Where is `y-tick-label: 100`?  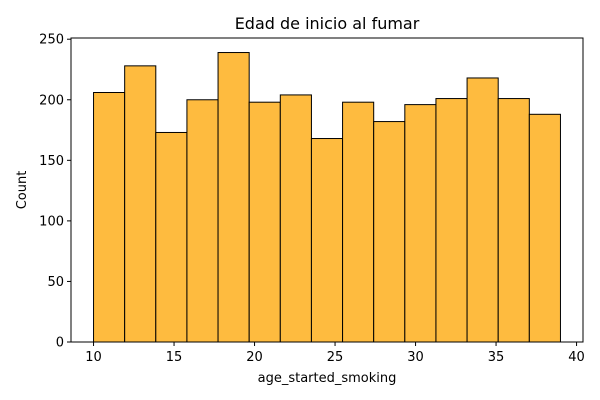 y-tick-label: 100 is located at coordinates (51, 221).